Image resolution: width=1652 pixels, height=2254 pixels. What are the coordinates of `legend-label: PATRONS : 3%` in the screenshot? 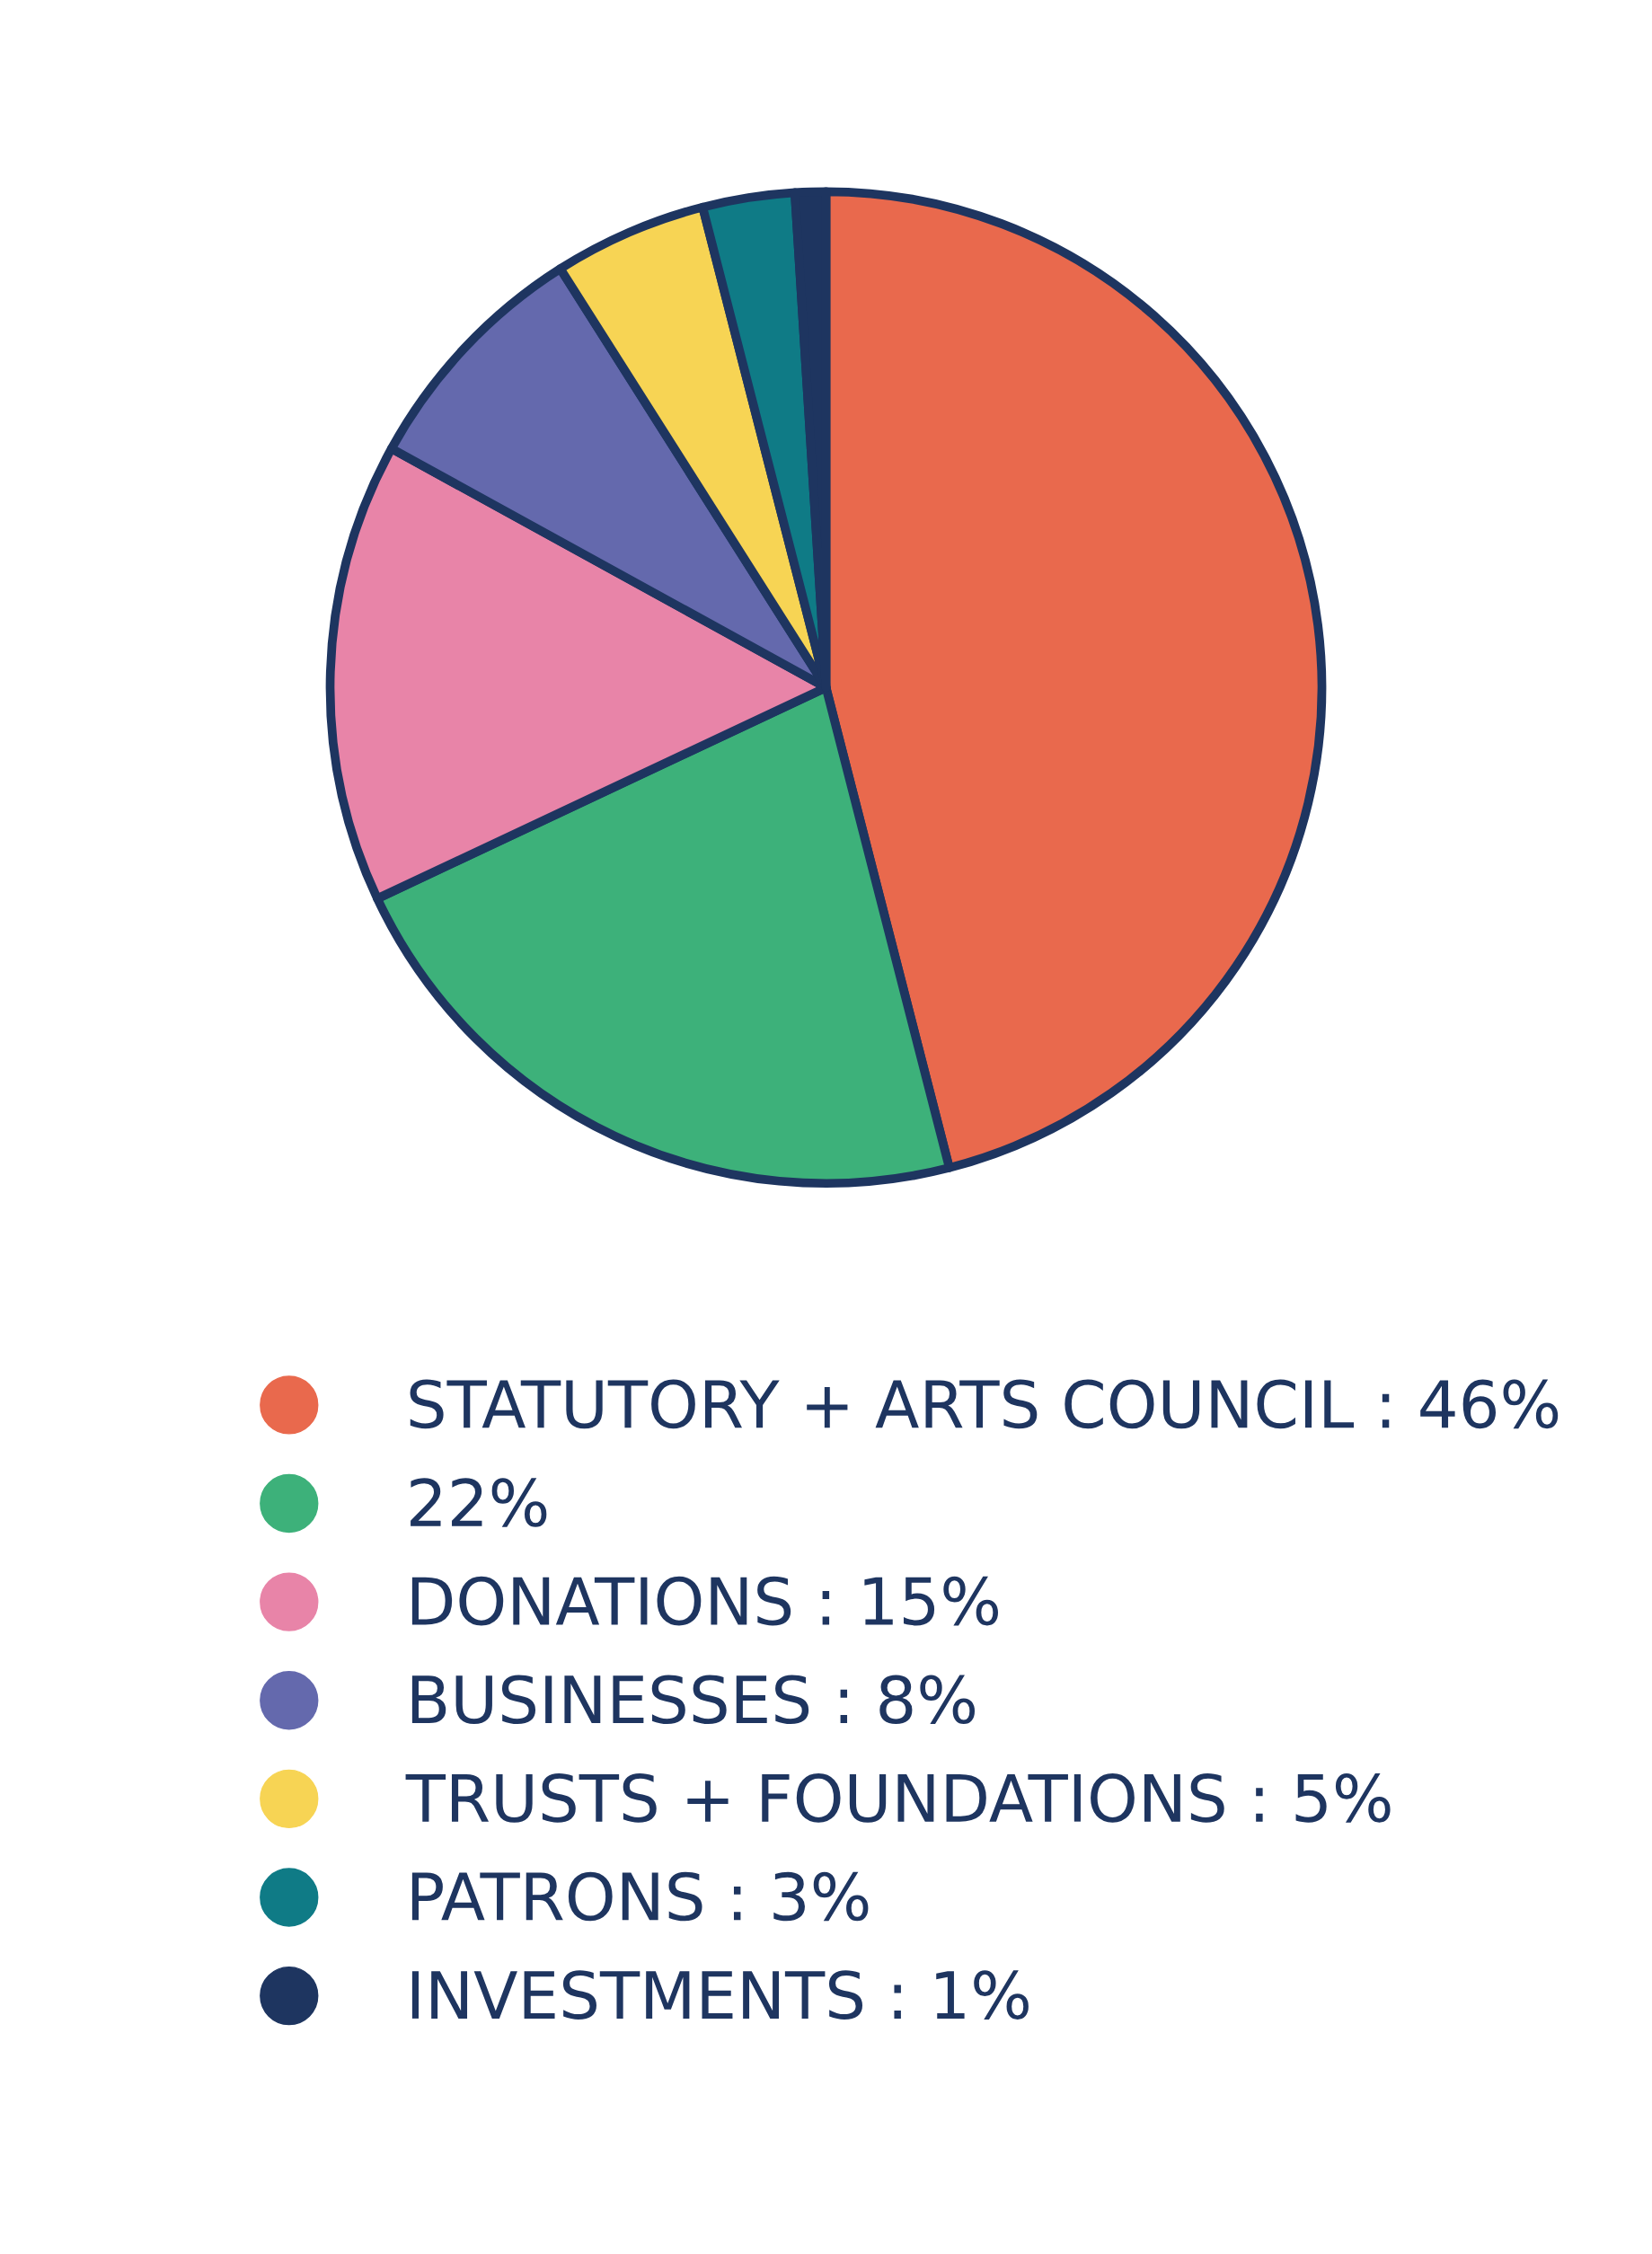 It's located at (640, 1897).